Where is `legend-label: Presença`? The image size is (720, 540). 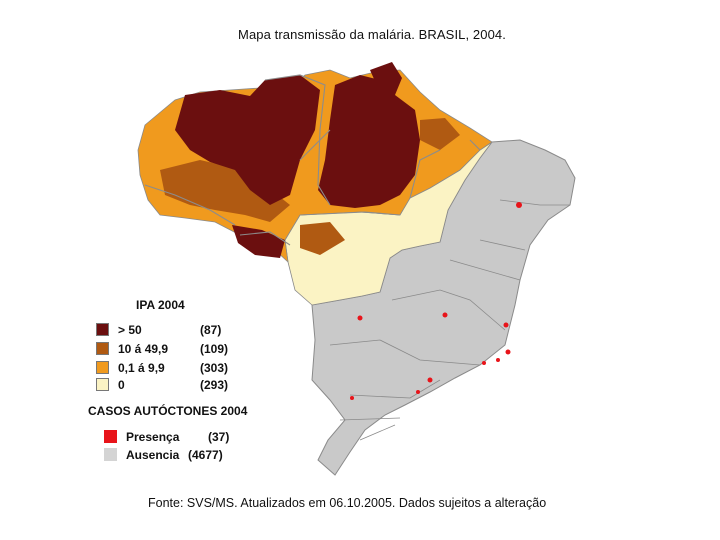 legend-label: Presença is located at coordinates (153, 436).